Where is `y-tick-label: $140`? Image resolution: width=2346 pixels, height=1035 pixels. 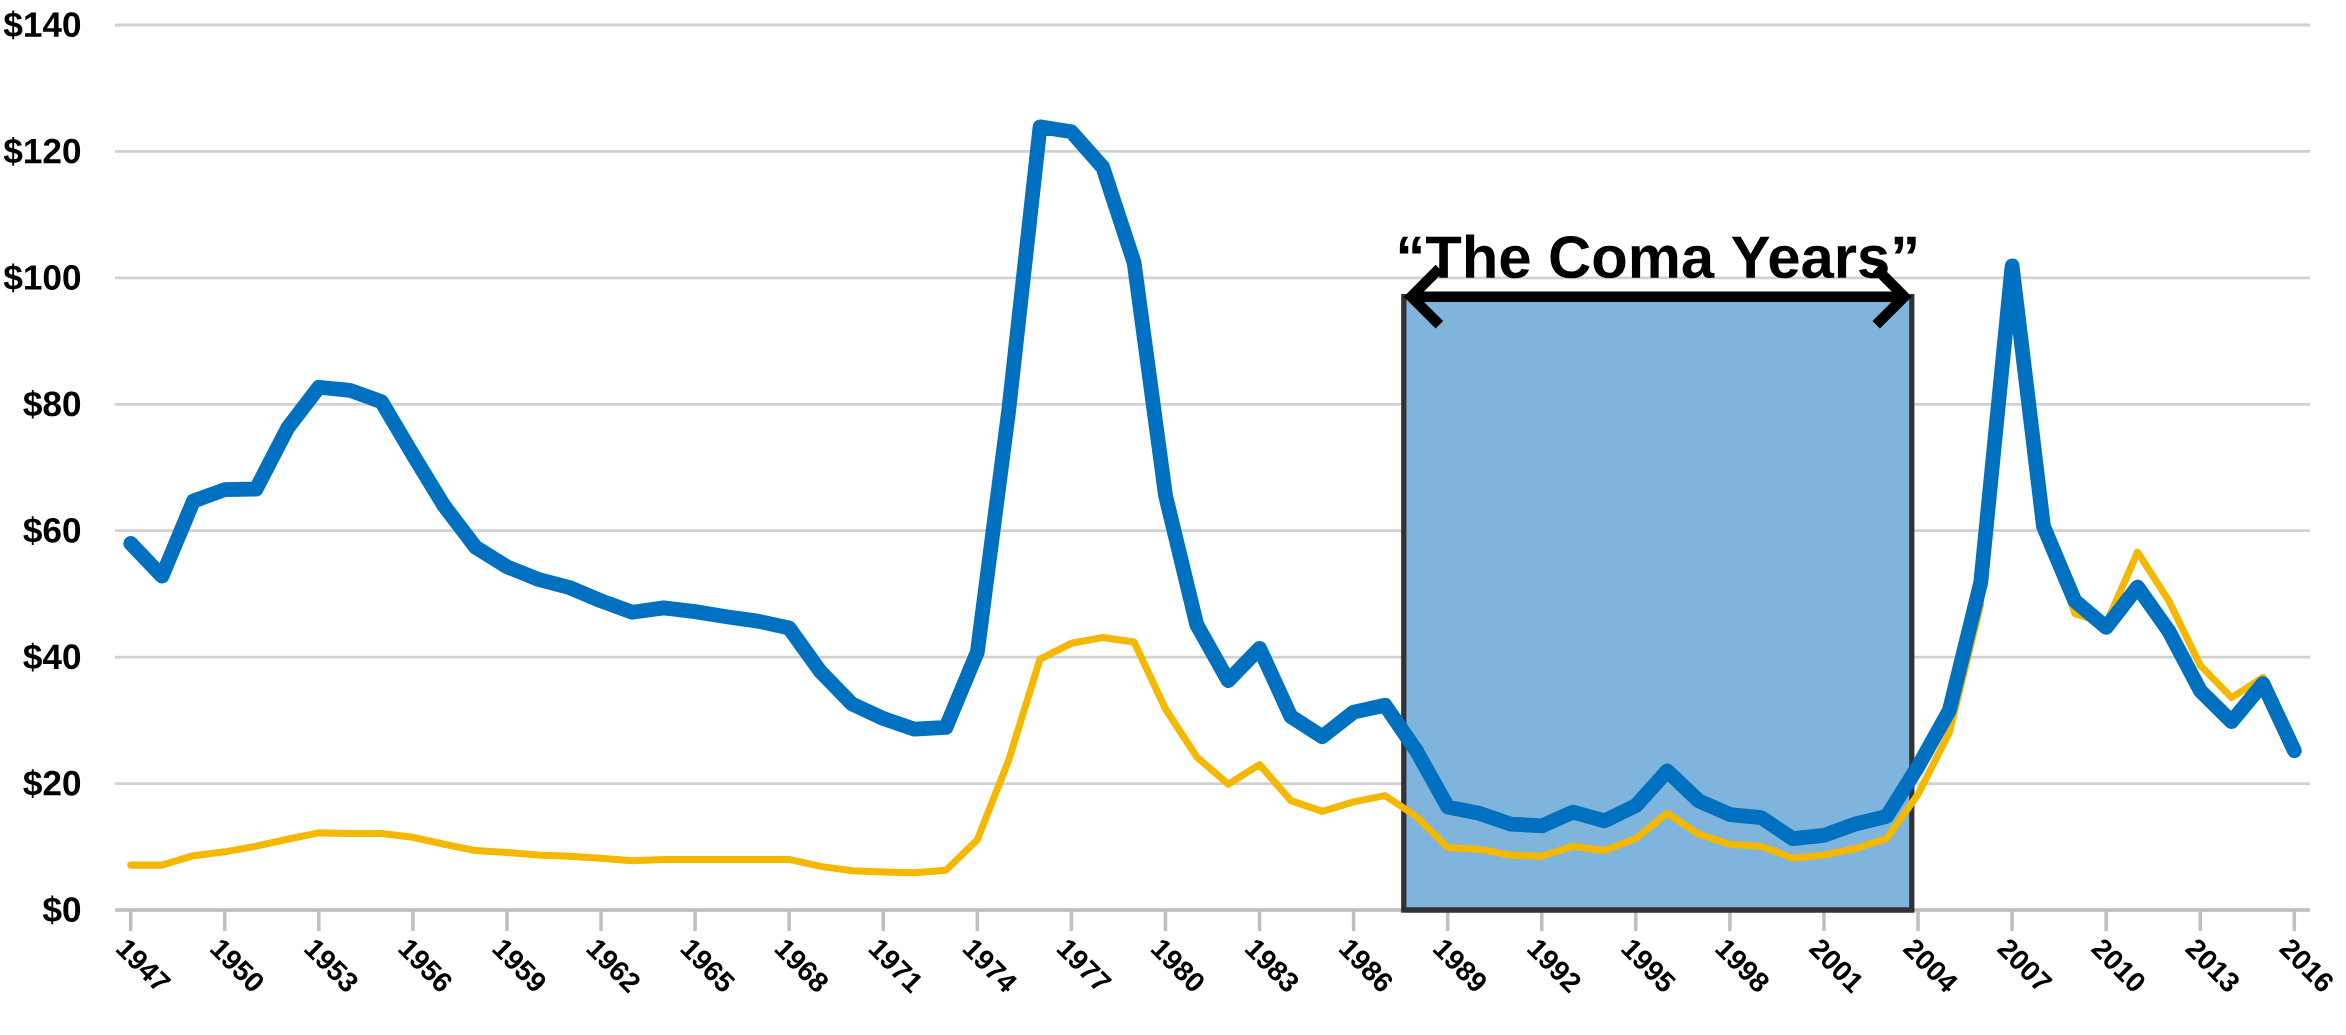
y-tick-label: $140 is located at coordinates (42, 25).